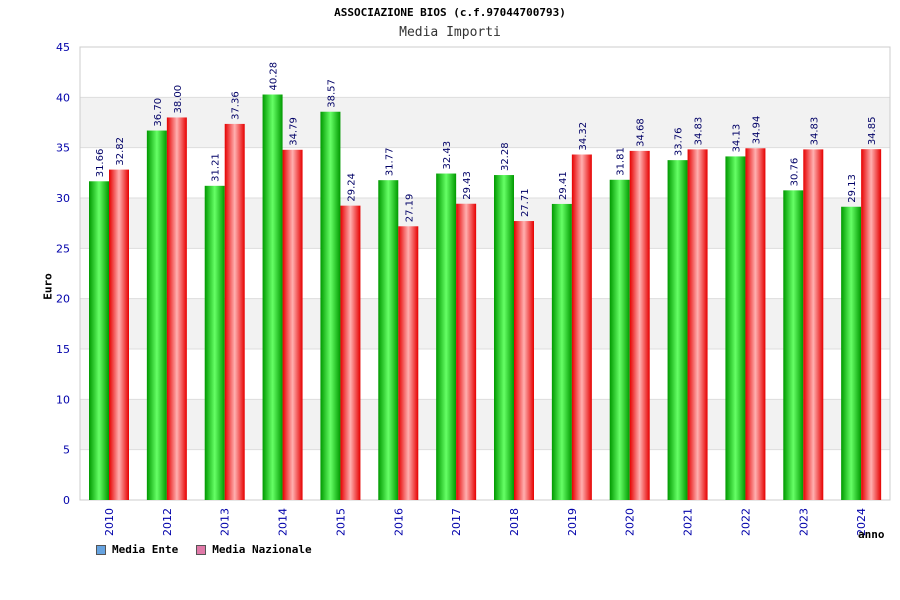 The height and width of the screenshot is (600, 900). I want to click on x-tick-label: 2015, so click(340, 522).